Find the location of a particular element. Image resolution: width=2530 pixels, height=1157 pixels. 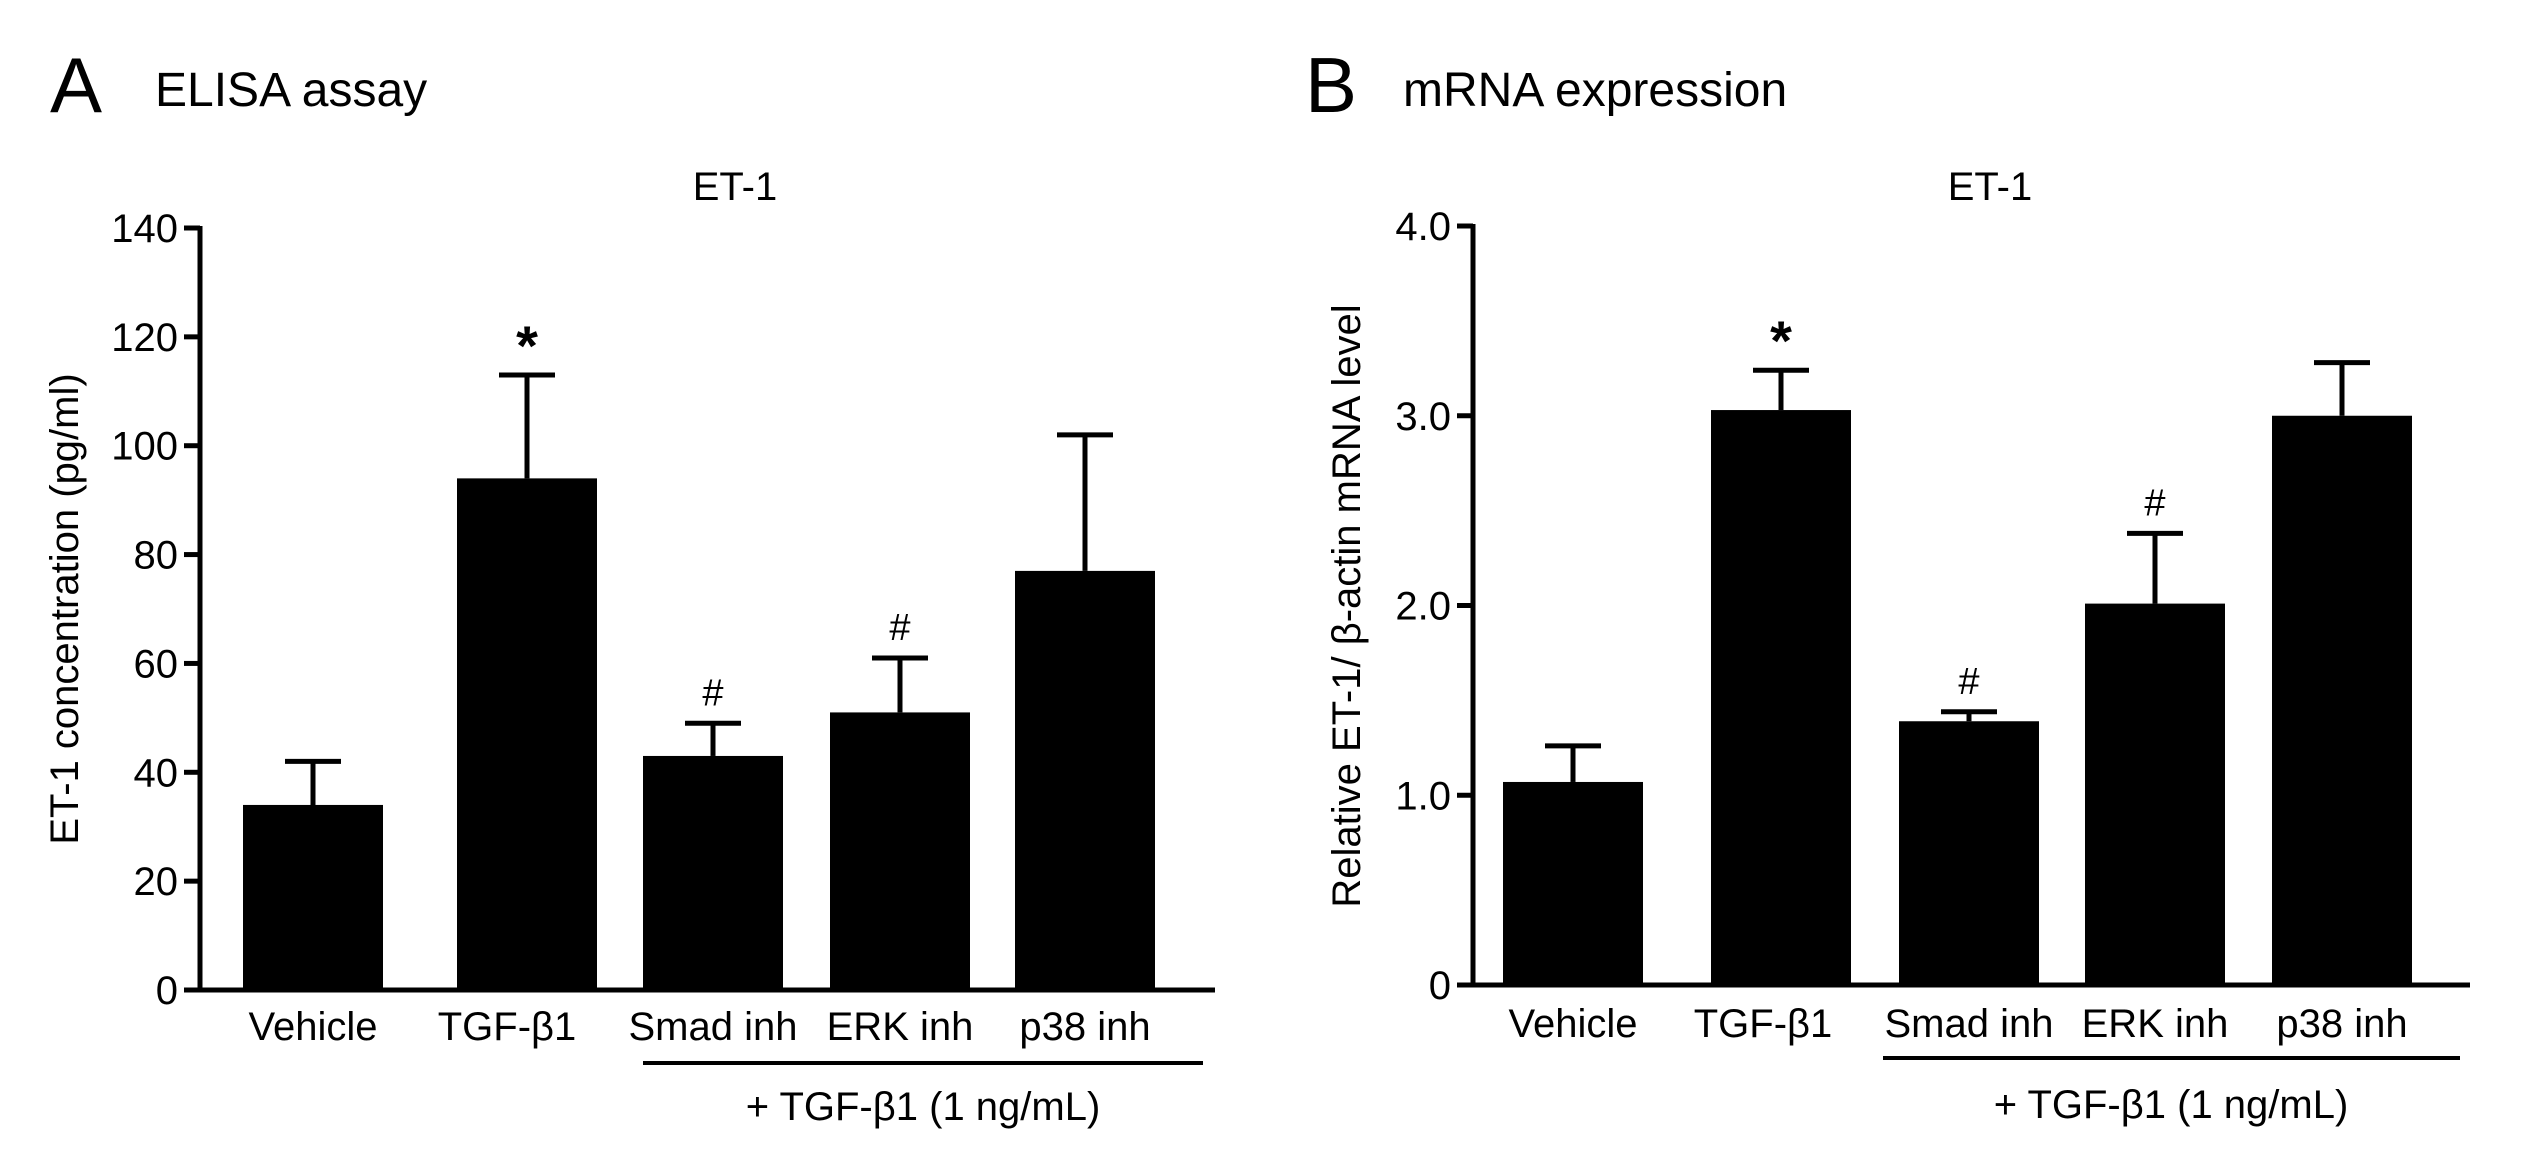

y-tick-label-2: 40 is located at coordinates (156, 773).